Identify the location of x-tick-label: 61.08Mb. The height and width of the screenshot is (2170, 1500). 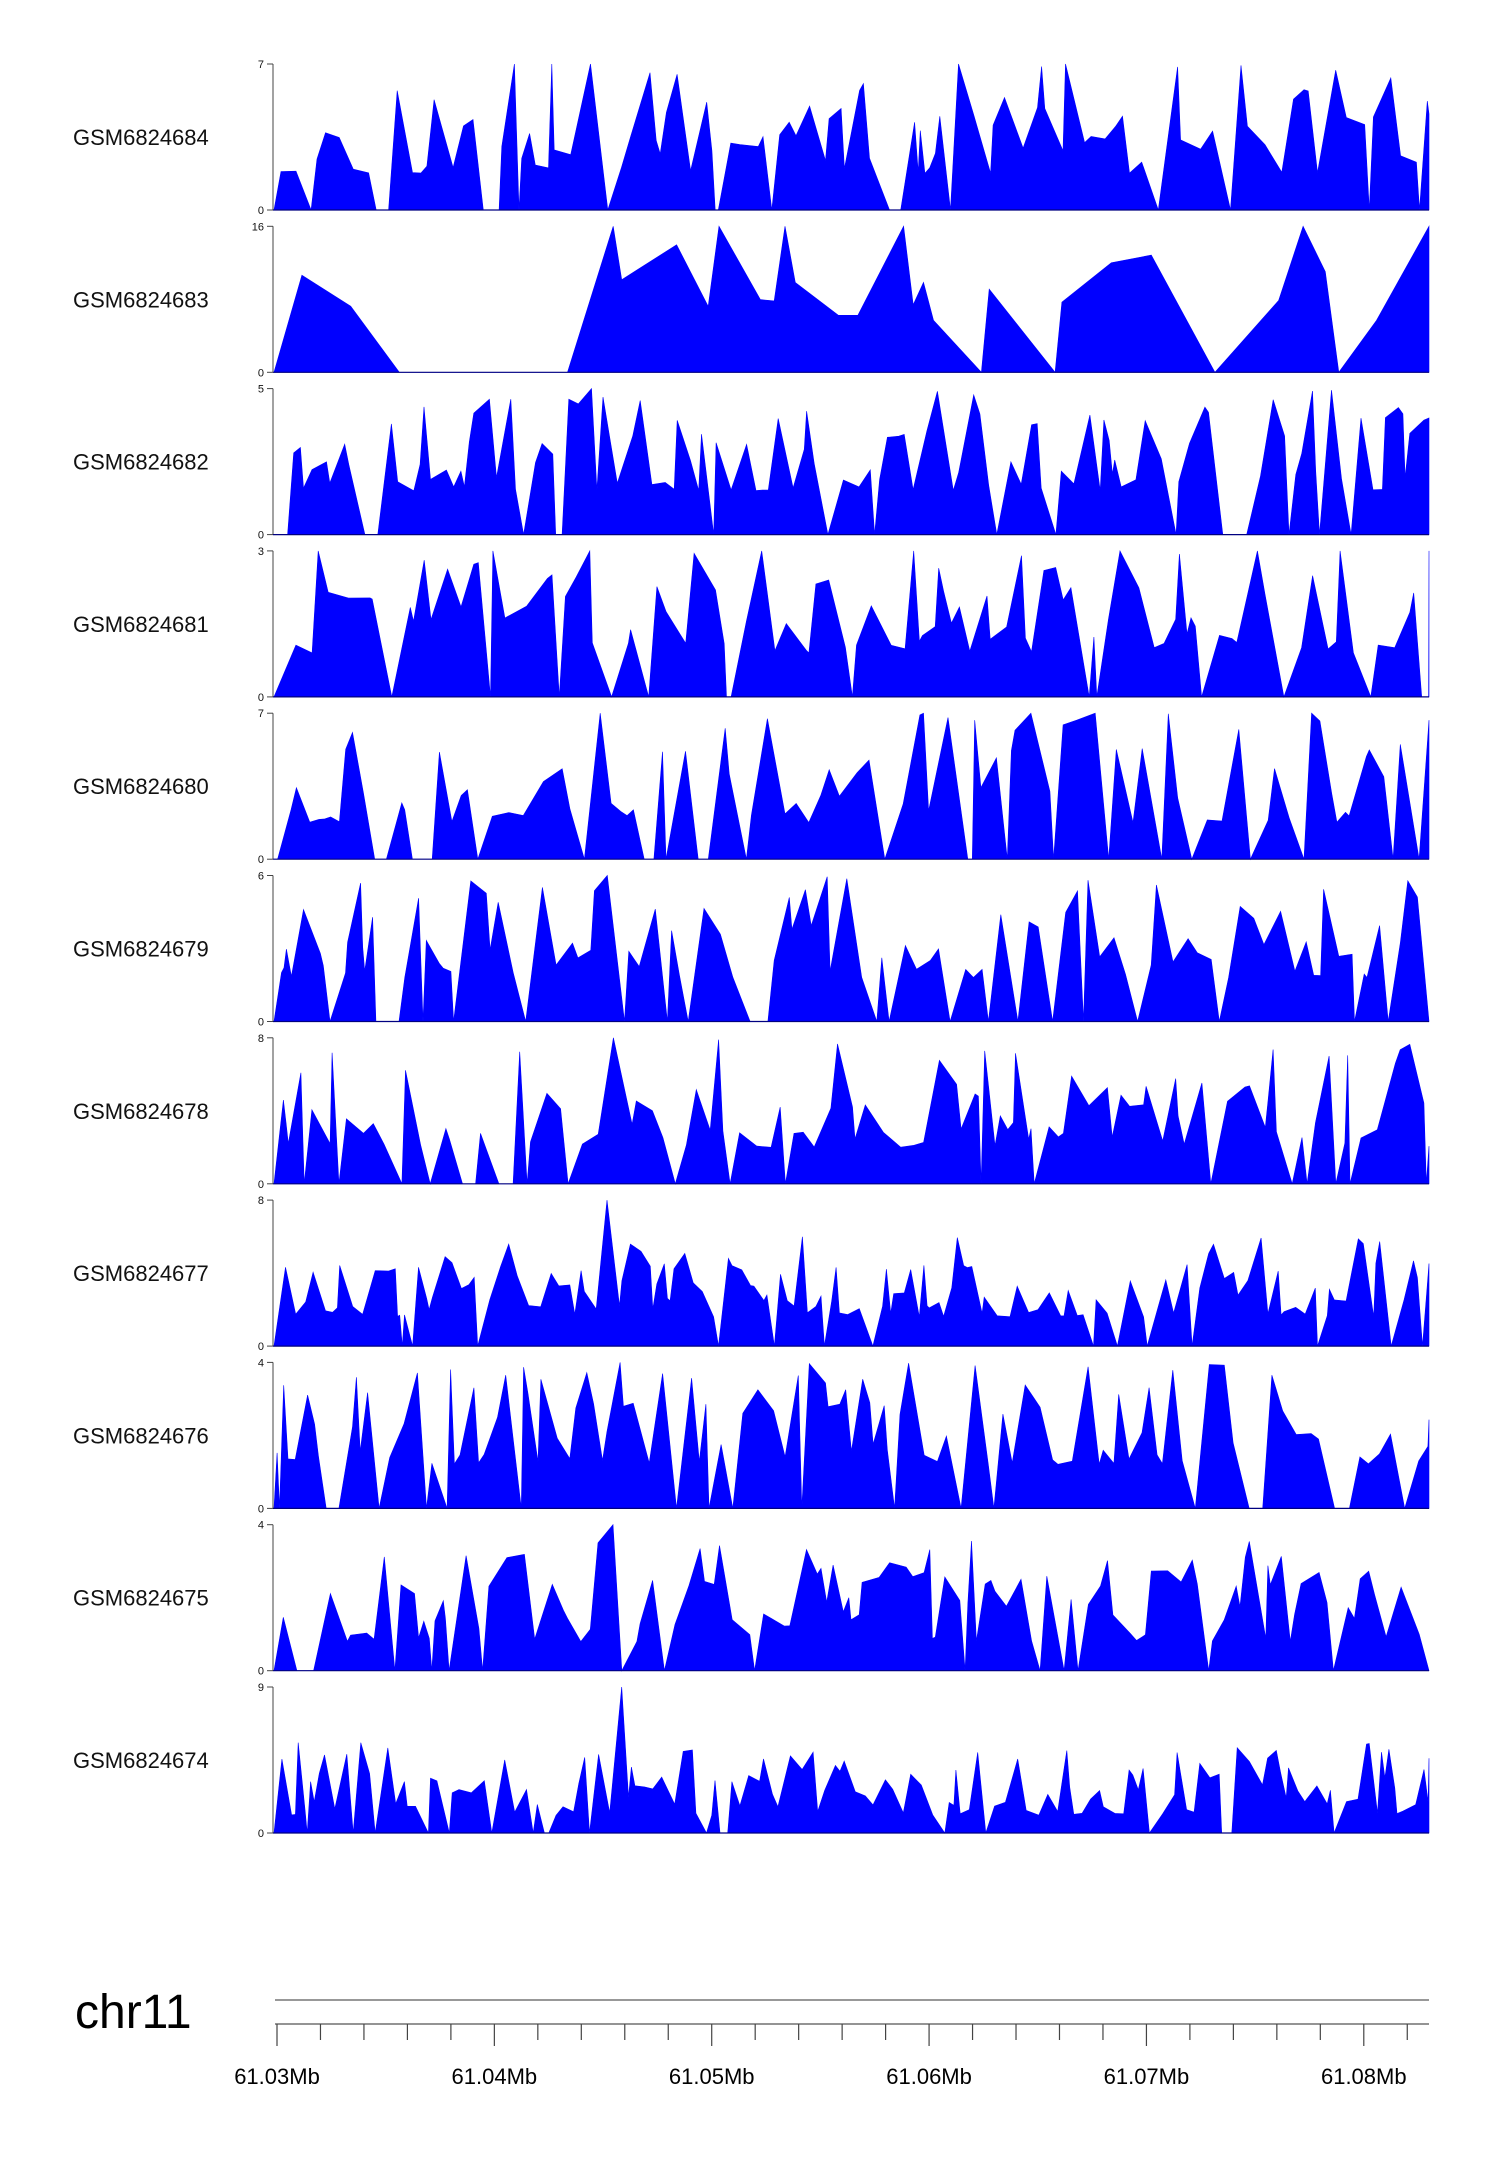
(1364, 2076).